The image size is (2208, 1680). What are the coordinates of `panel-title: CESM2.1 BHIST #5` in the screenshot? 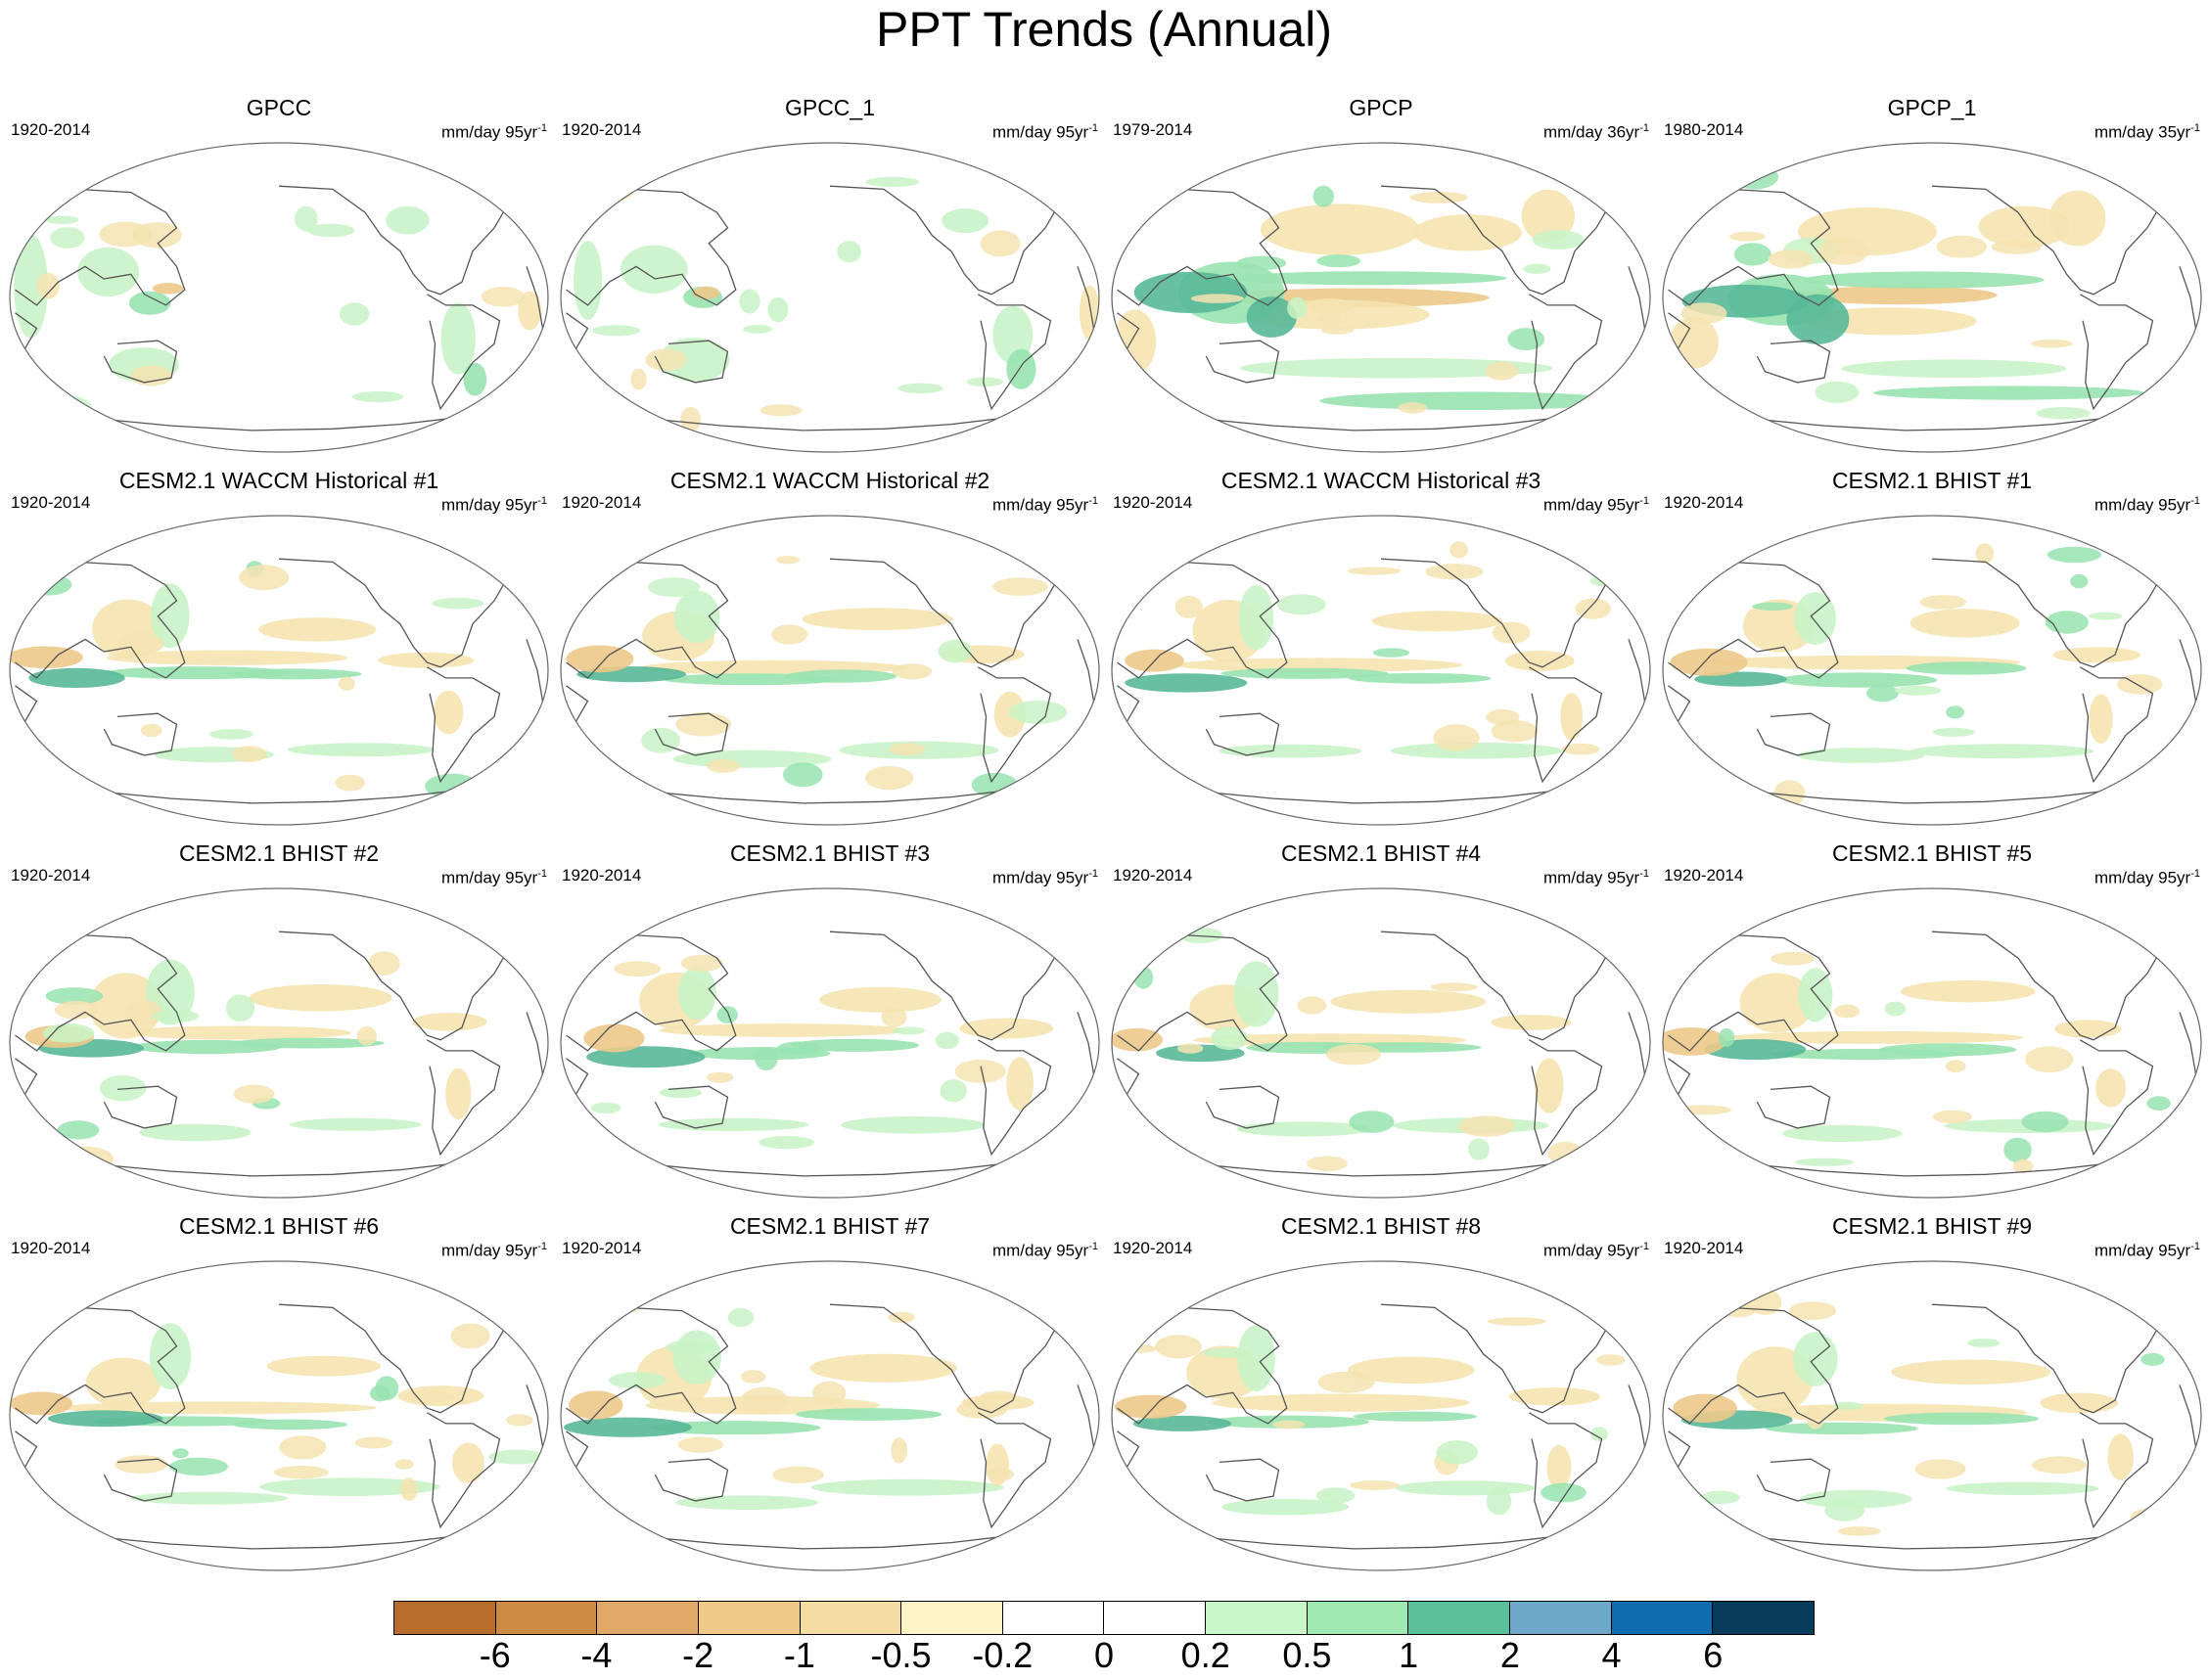 It's located at (1932, 853).